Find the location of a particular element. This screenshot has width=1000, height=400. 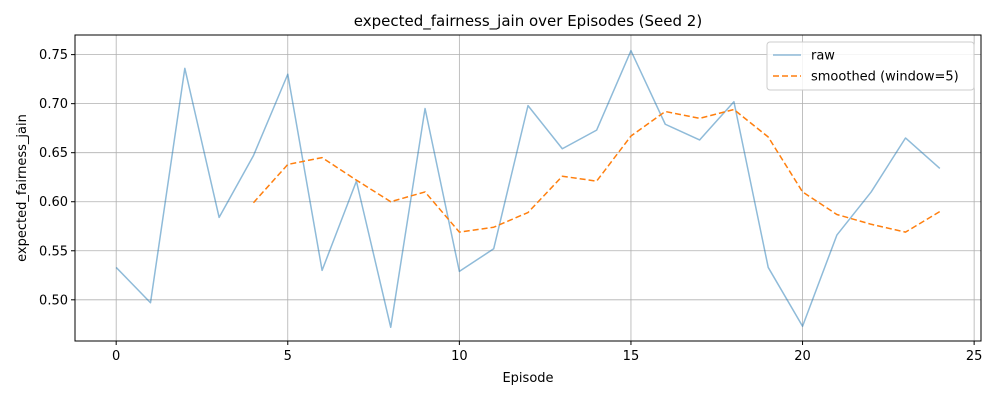

y-tick-label: 0.50 is located at coordinates (53, 300).